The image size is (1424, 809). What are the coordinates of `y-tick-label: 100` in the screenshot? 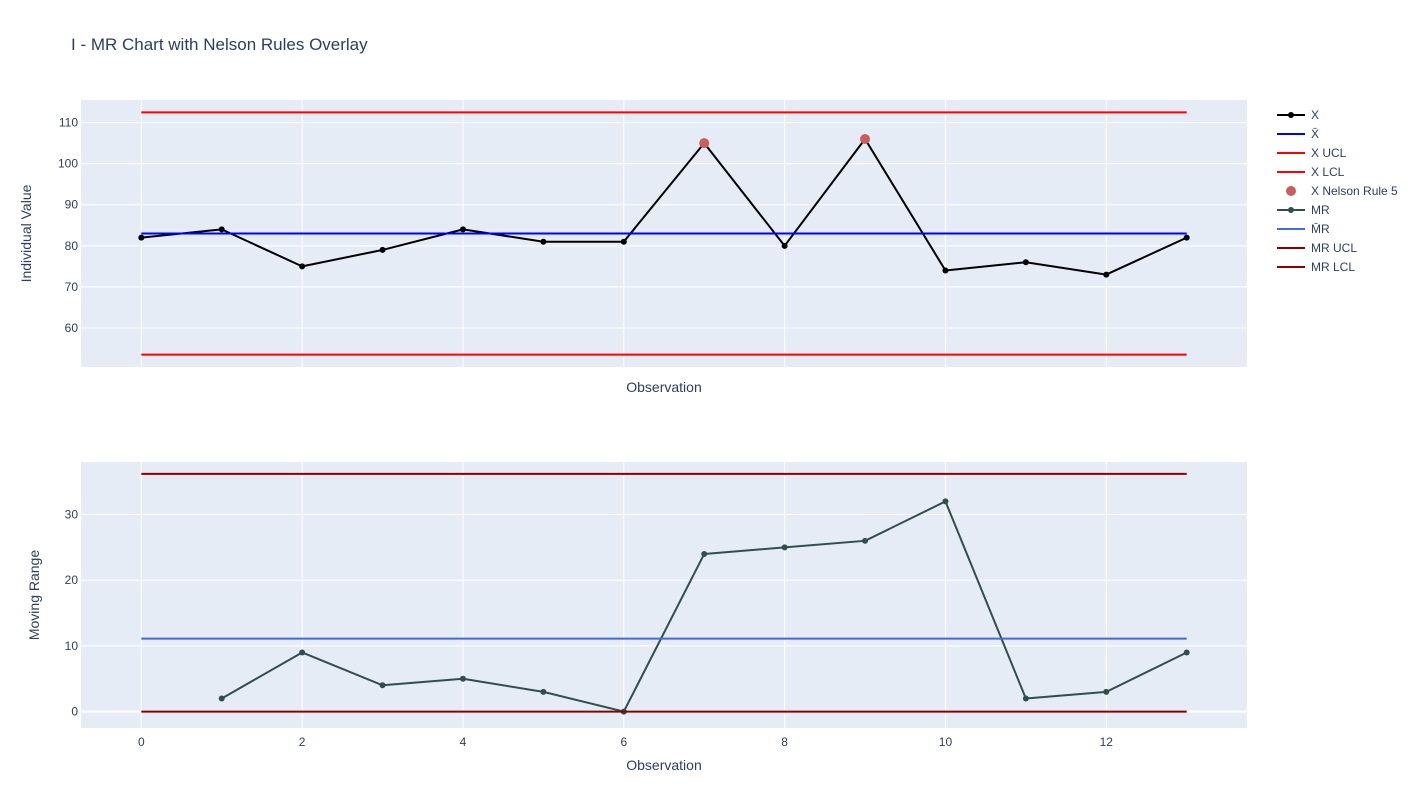 It's located at (68, 164).